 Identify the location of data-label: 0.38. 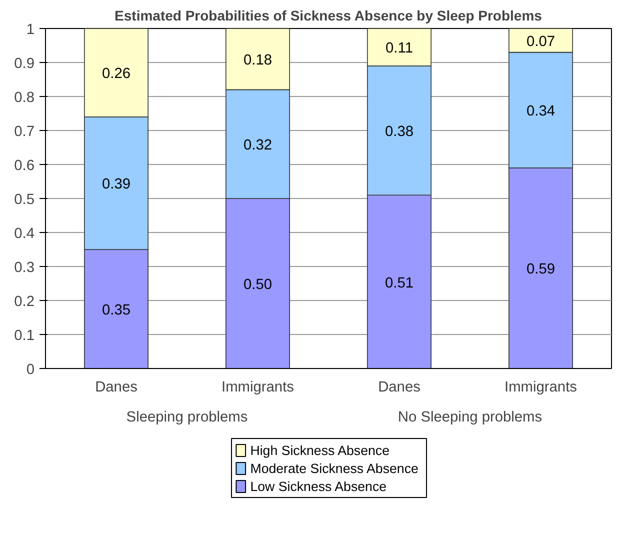
(399, 132).